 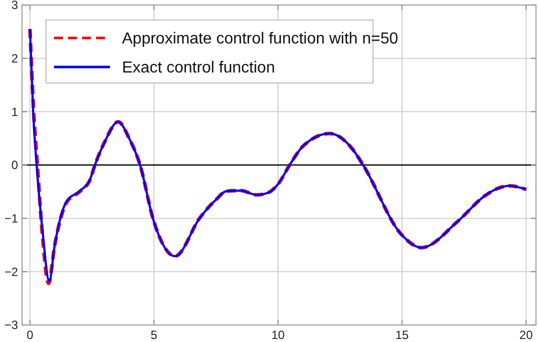 I want to click on x-tick-label: 5, so click(x=154, y=335).